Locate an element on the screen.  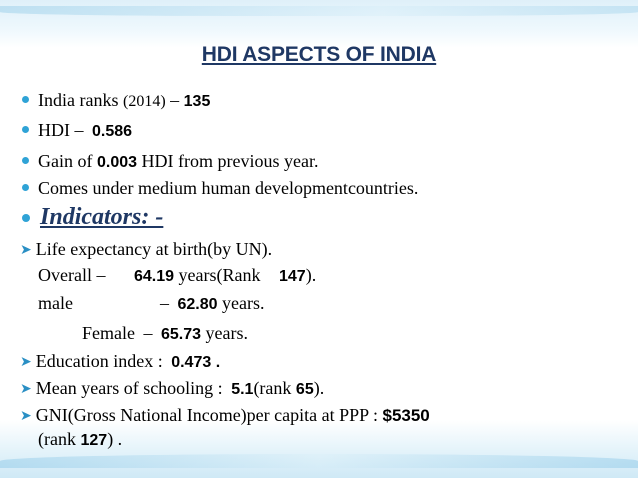
rank-value: 135 is located at coordinates (197, 101).